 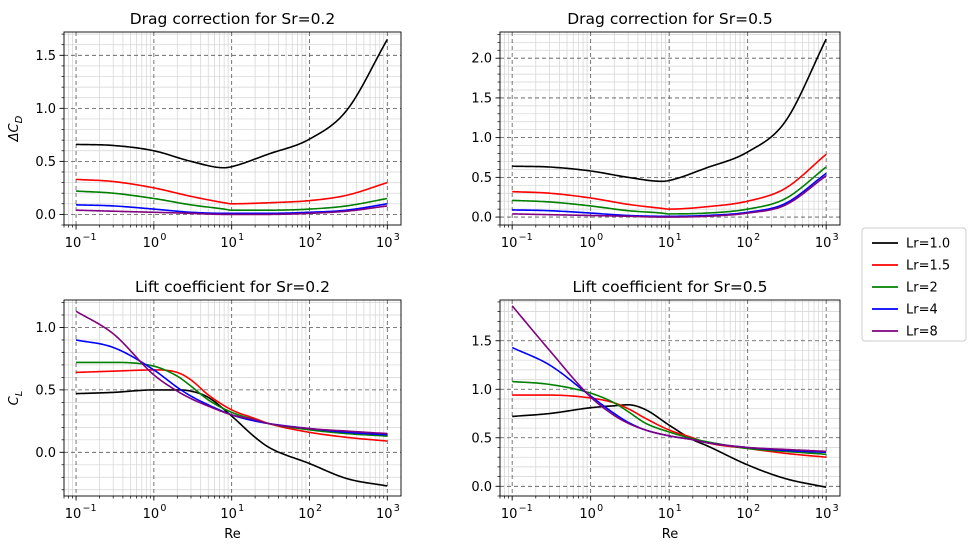 I want to click on series-line-Lr=4, so click(x=232, y=208).